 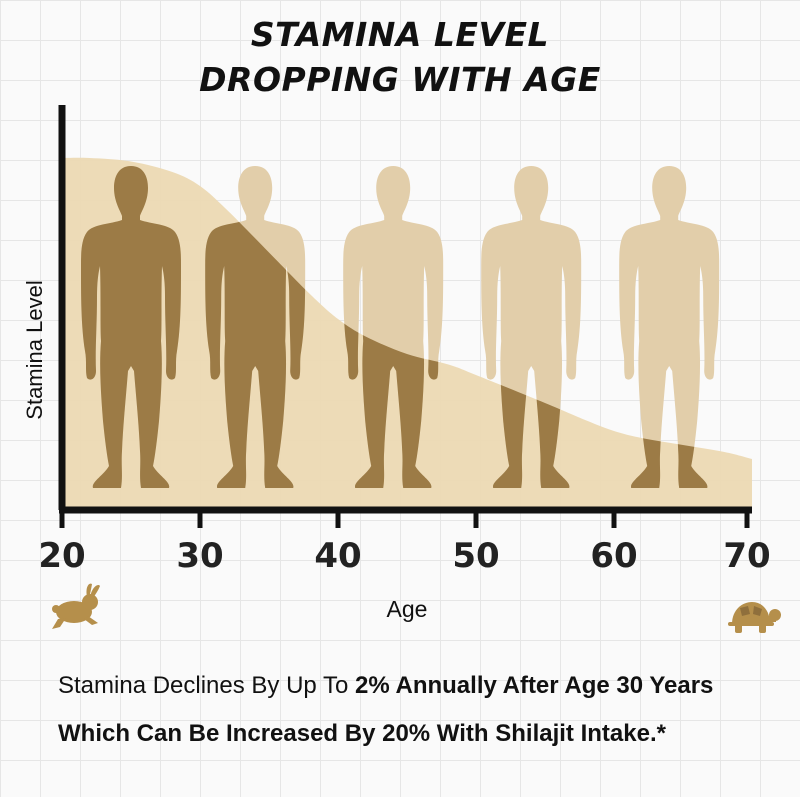 I want to click on tortoise-icon, so click(x=754, y=617).